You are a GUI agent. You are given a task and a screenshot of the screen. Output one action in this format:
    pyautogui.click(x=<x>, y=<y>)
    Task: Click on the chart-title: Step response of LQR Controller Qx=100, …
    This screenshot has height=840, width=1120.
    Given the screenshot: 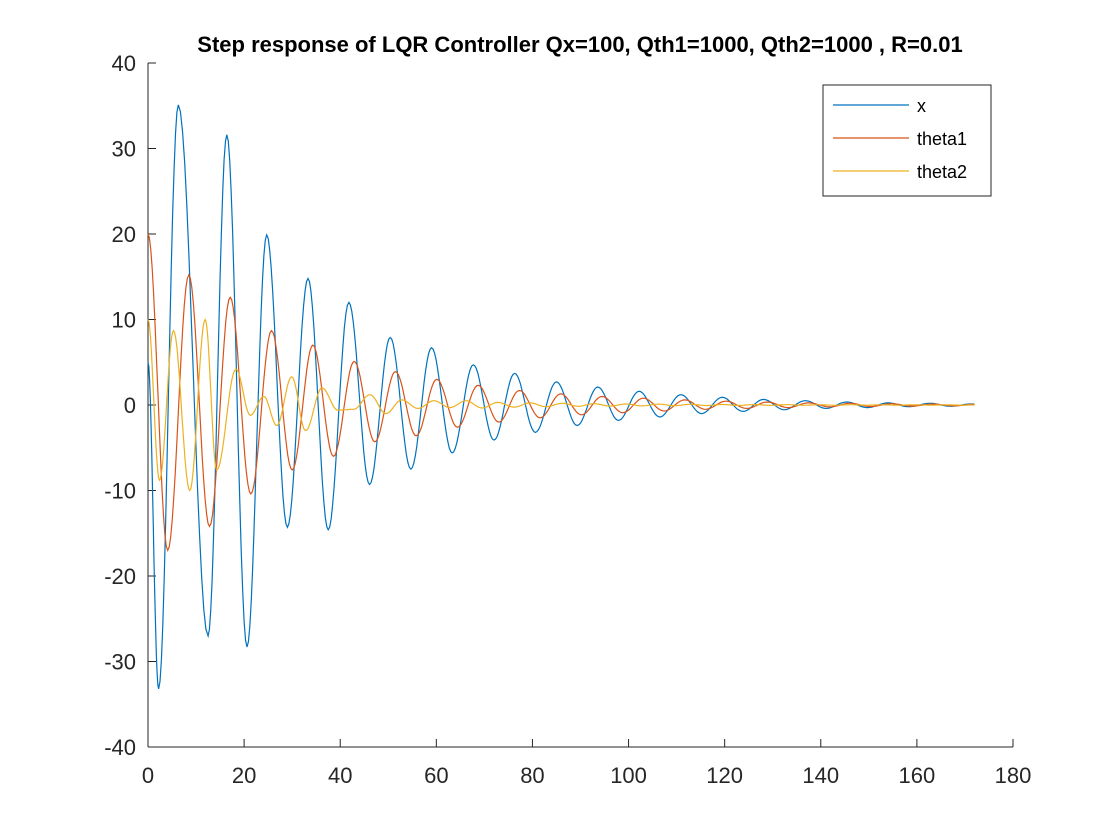 What is the action you would take?
    pyautogui.click(x=579, y=44)
    